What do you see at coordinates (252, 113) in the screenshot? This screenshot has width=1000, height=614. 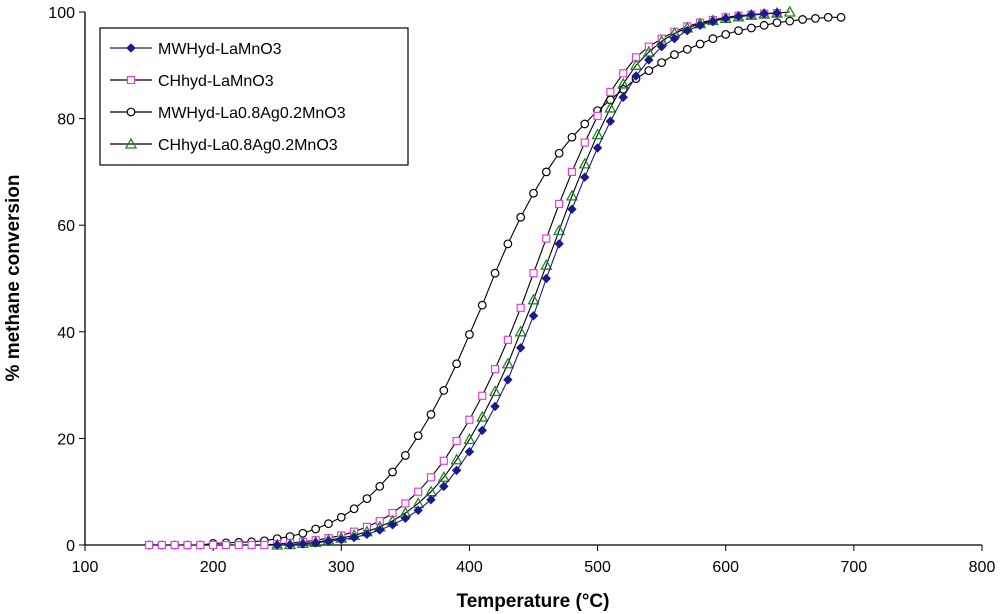 I see `legend-label: MWHyd-La0.8Ag0.2MnO3` at bounding box center [252, 113].